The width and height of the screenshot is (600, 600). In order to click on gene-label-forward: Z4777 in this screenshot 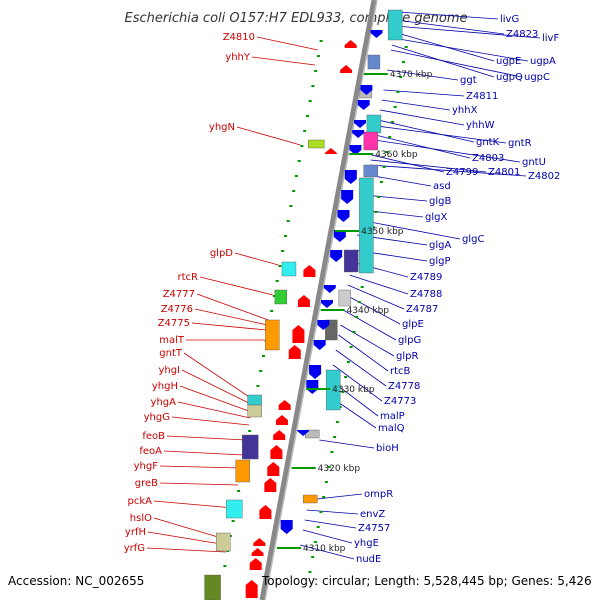, I will do `click(179, 294)`.